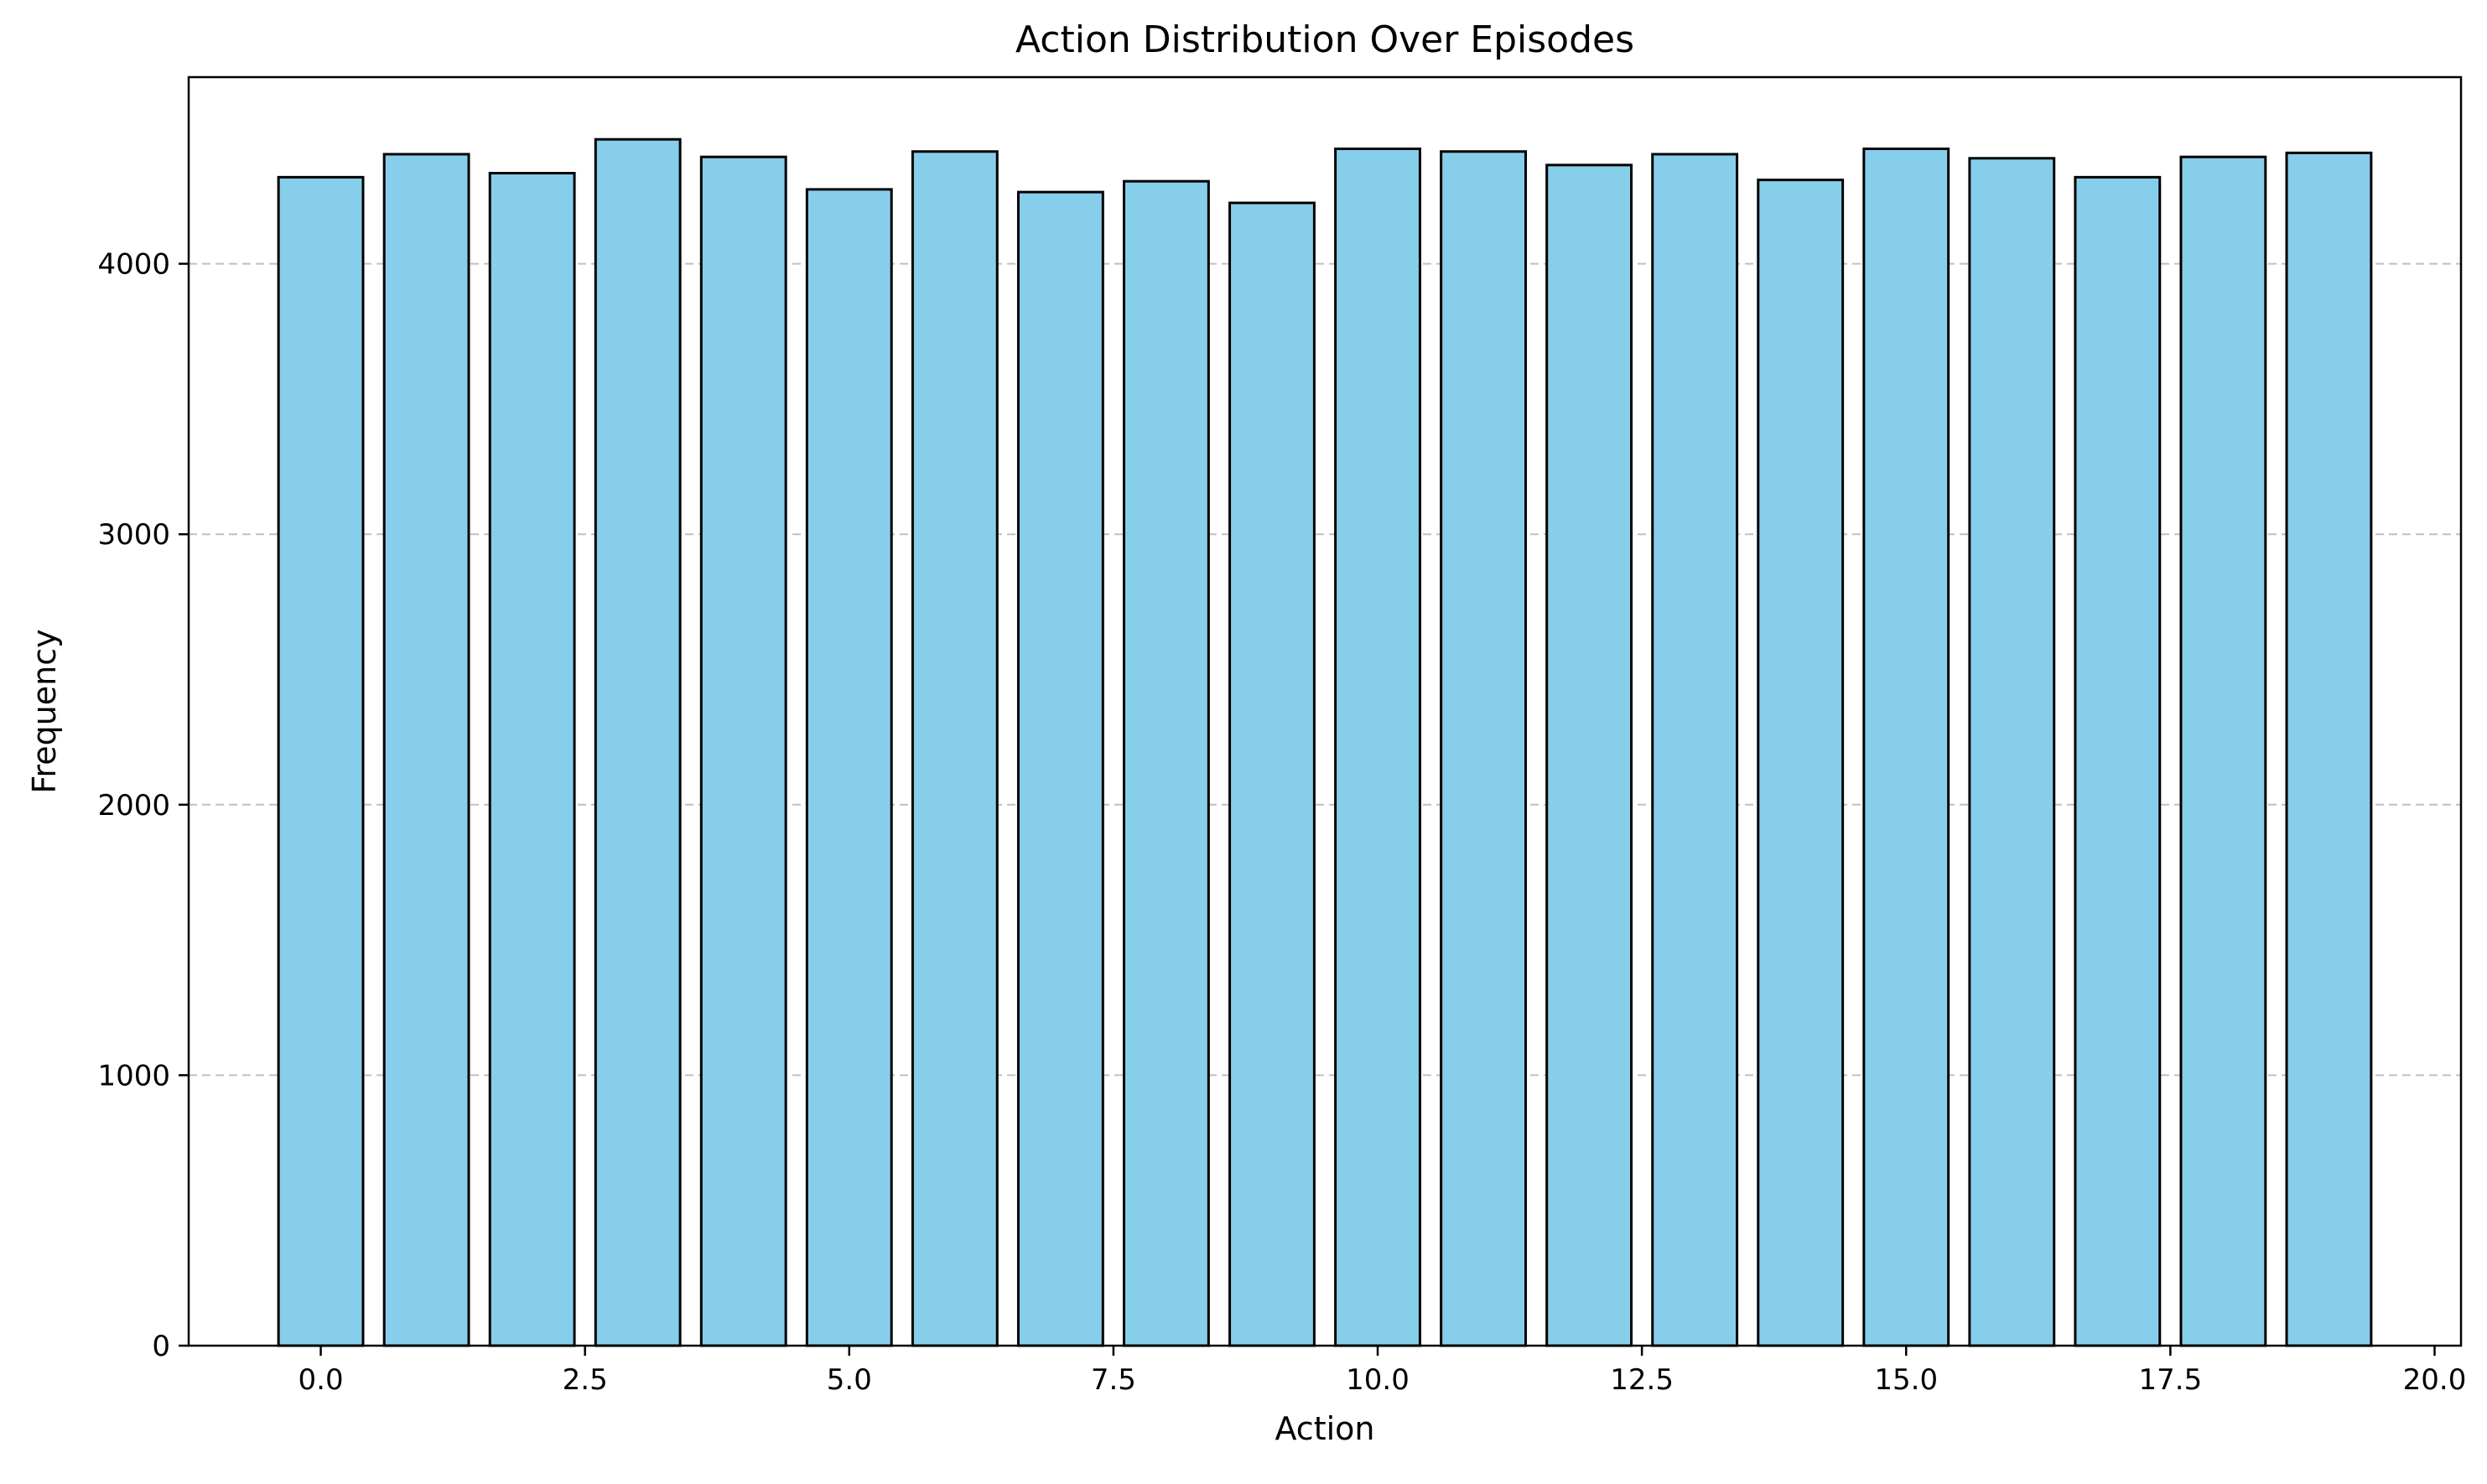 This screenshot has height=1484, width=2487. Describe the element at coordinates (849, 1380) in the screenshot. I see `x-tick-label-2: 5.0` at that location.